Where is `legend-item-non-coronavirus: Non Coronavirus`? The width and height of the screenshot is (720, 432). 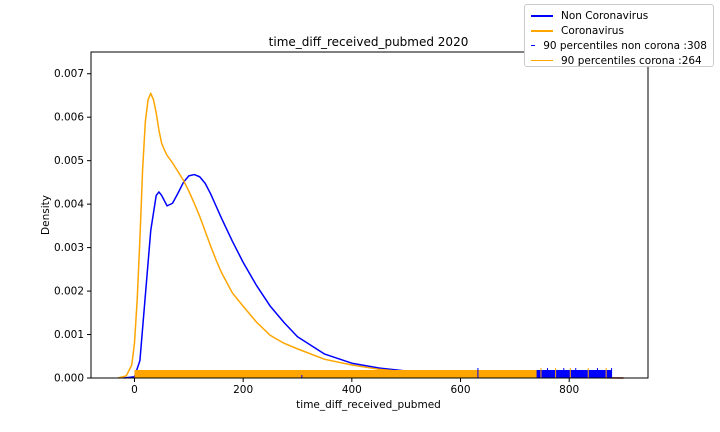
legend-item-non-coronavirus: Non Coronavirus is located at coordinates (619, 15).